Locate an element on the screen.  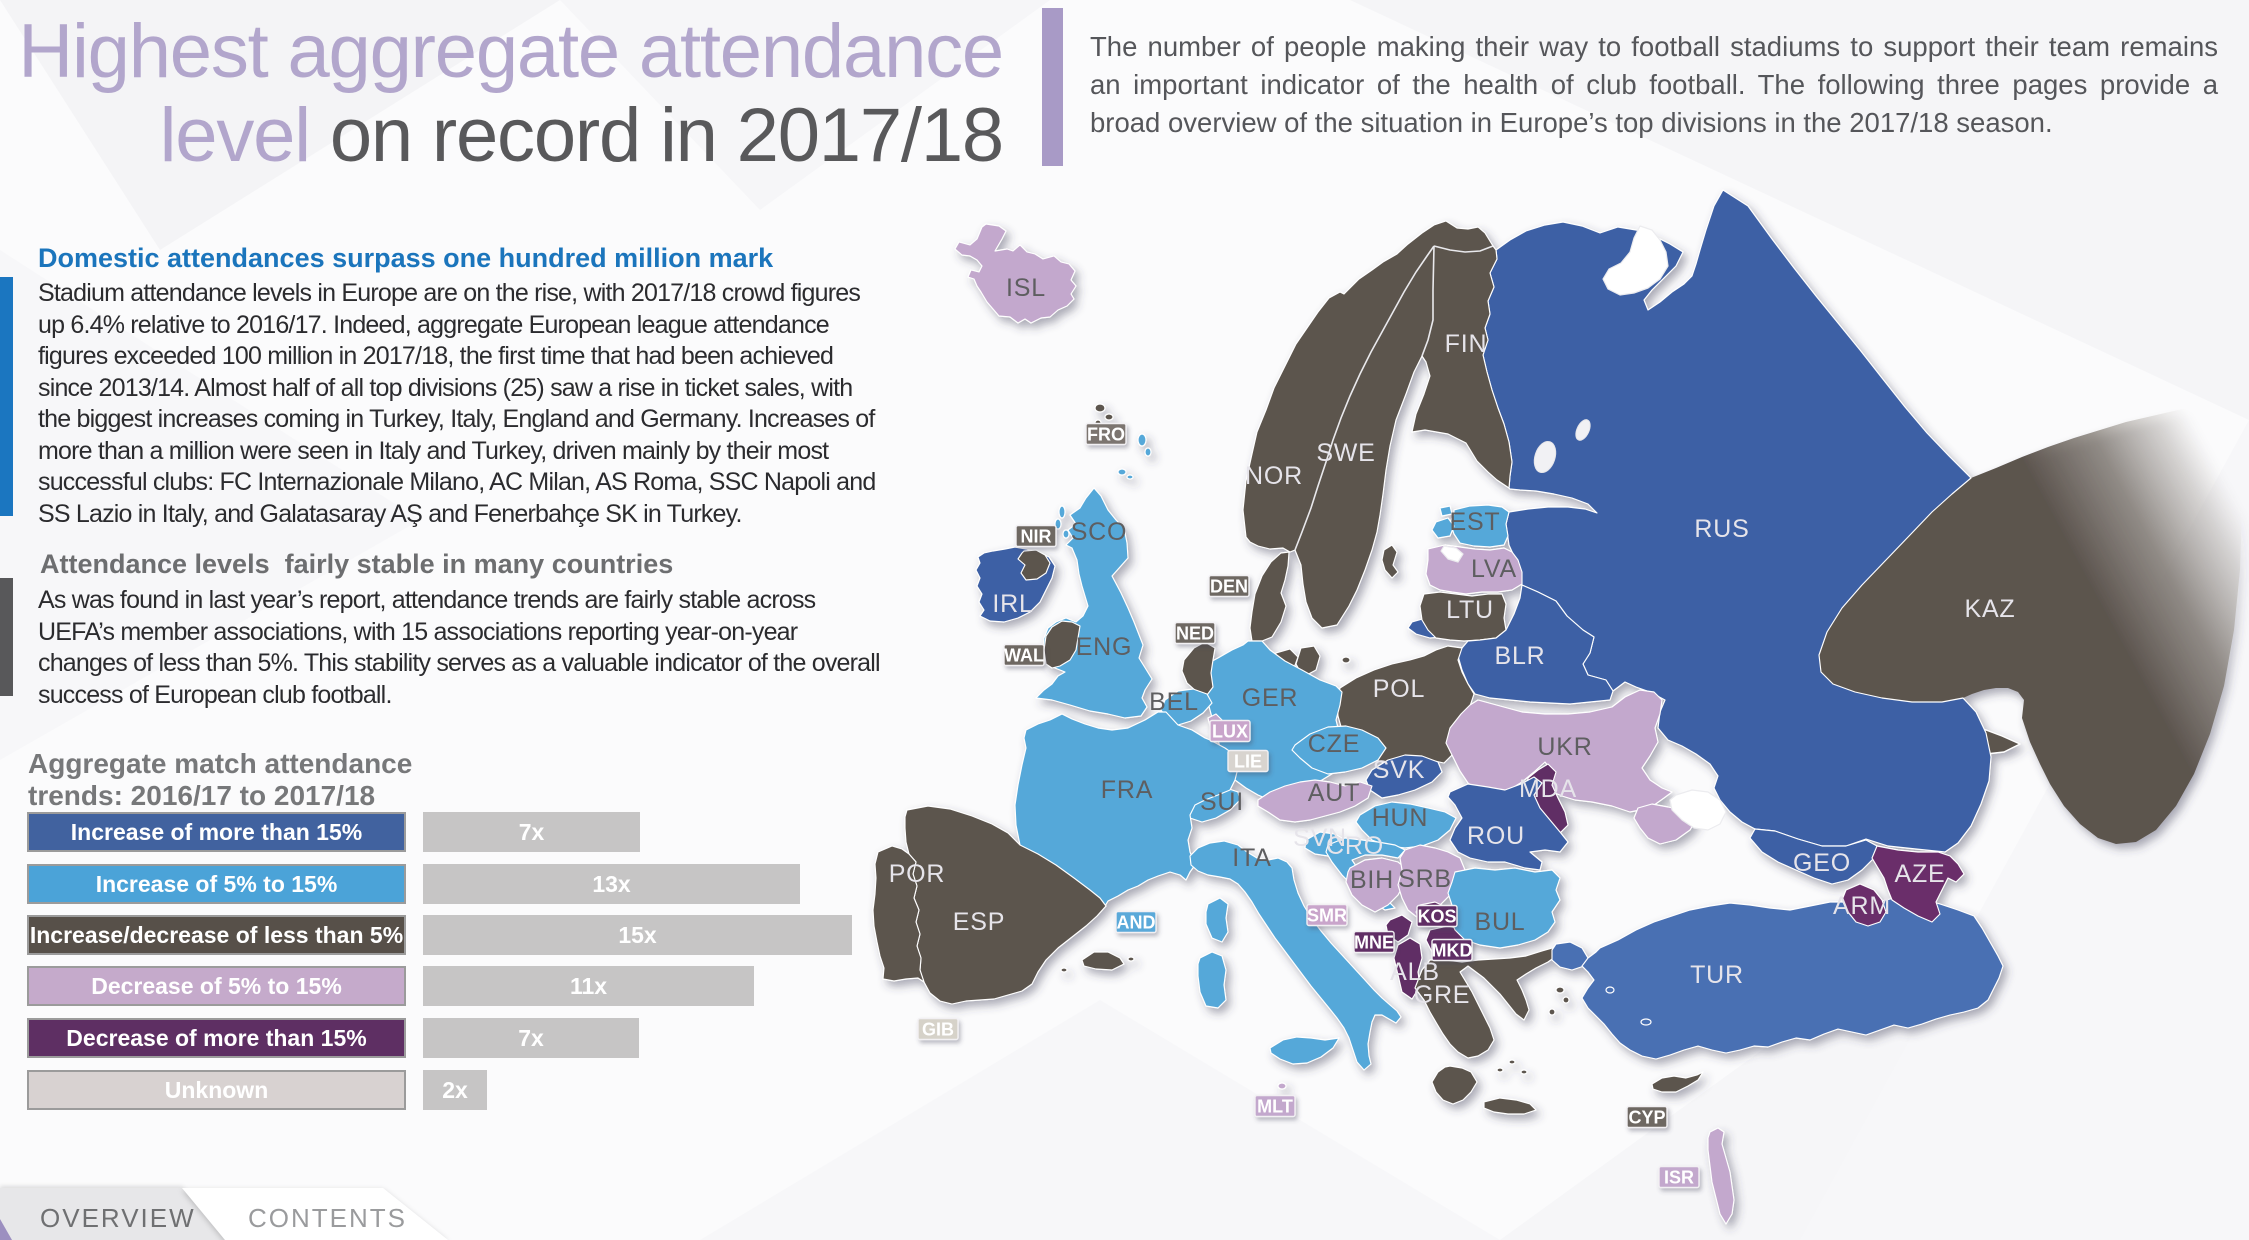
svg-text: BLR is located at coordinates (1519, 656).